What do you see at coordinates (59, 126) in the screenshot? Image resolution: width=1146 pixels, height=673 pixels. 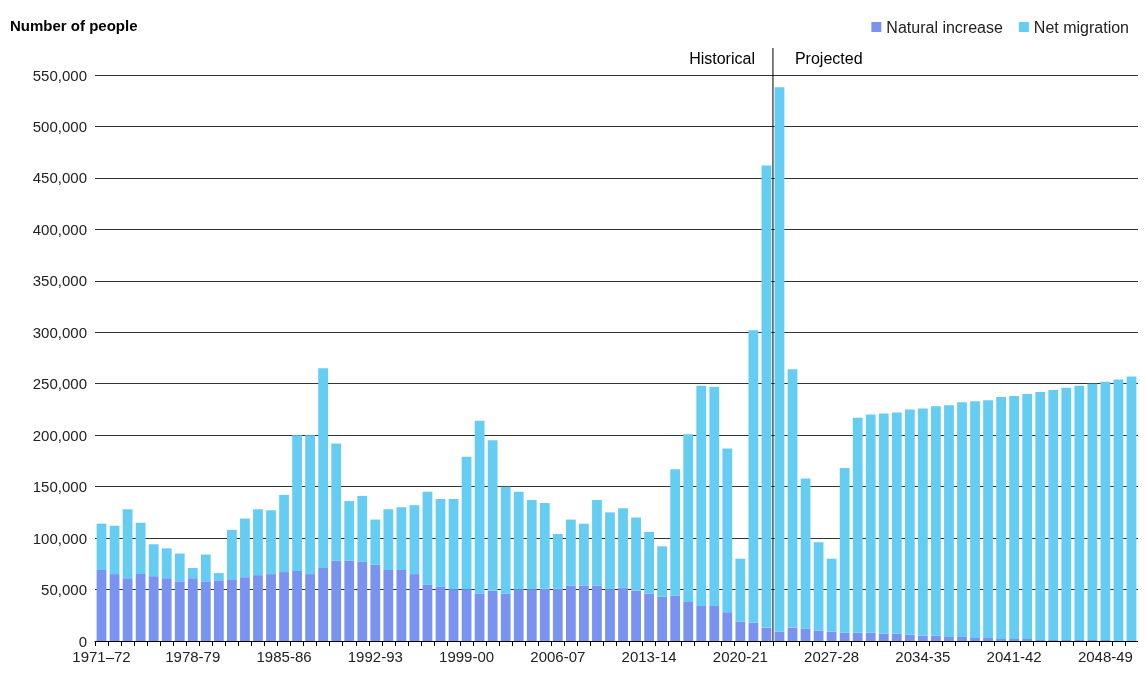 I see `y-tick-label: 500,000` at bounding box center [59, 126].